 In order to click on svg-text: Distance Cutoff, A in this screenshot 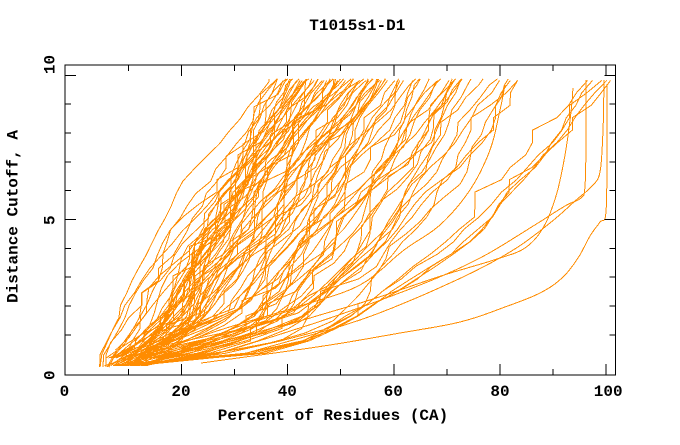, I will do `click(14, 216)`.